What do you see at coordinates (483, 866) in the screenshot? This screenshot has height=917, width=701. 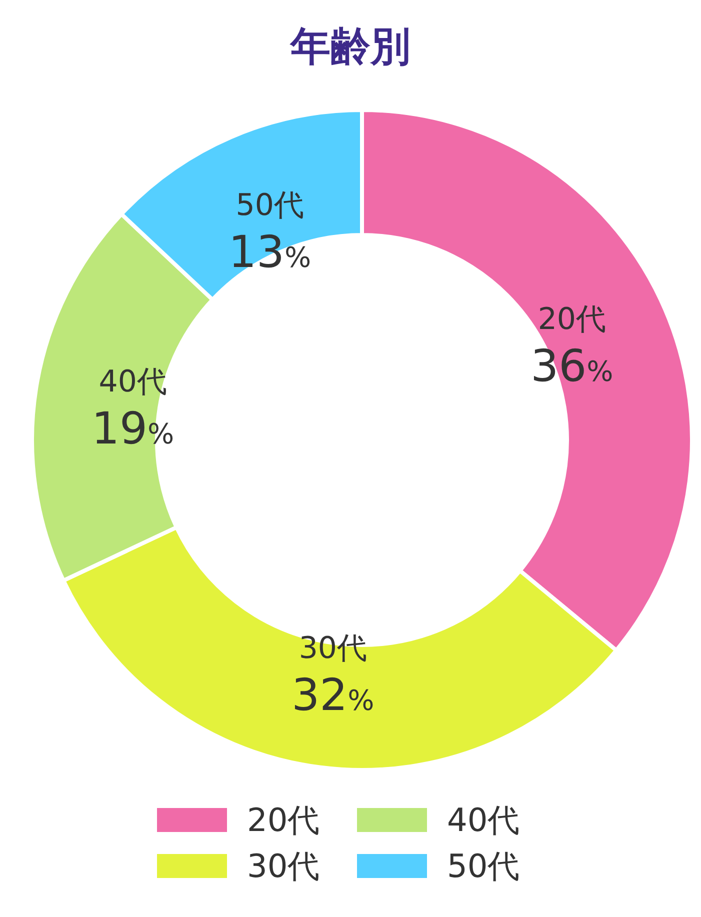 I see `legend-label: 50代` at bounding box center [483, 866].